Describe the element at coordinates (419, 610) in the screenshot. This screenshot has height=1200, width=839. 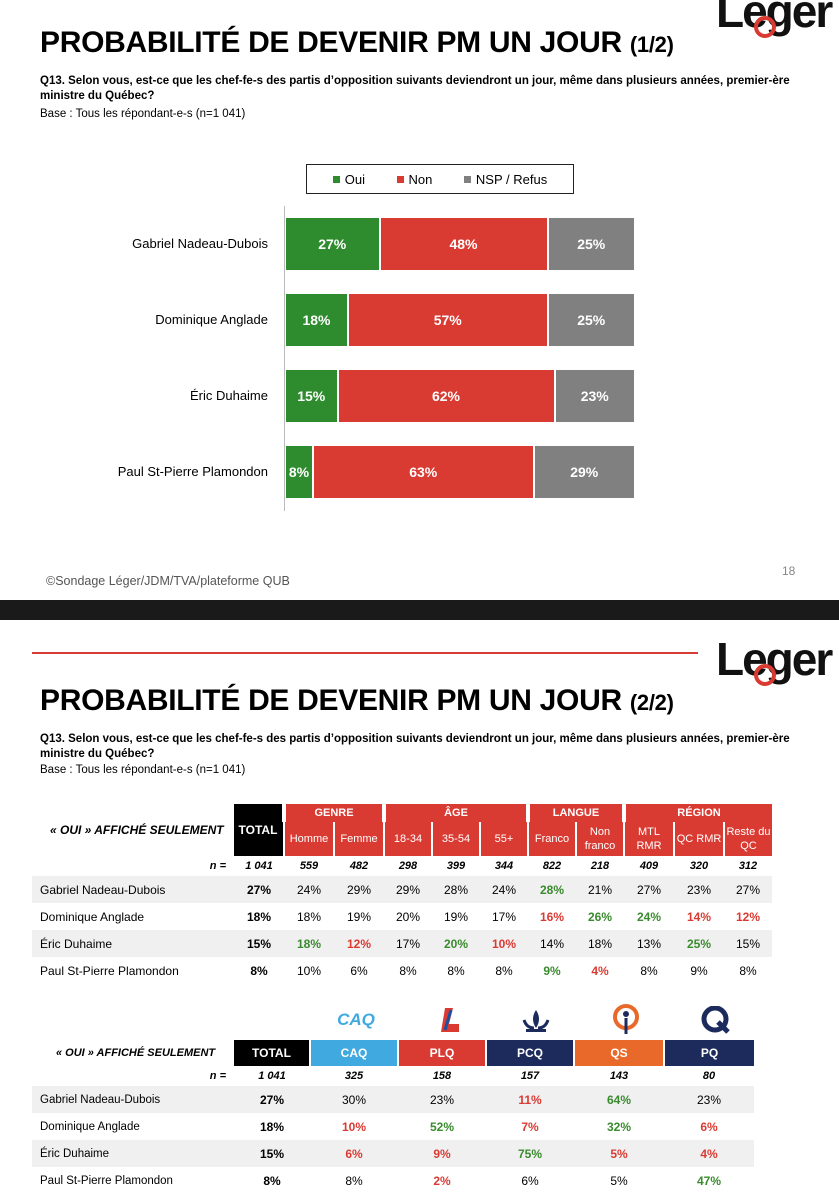
I see `slide-separator` at that location.